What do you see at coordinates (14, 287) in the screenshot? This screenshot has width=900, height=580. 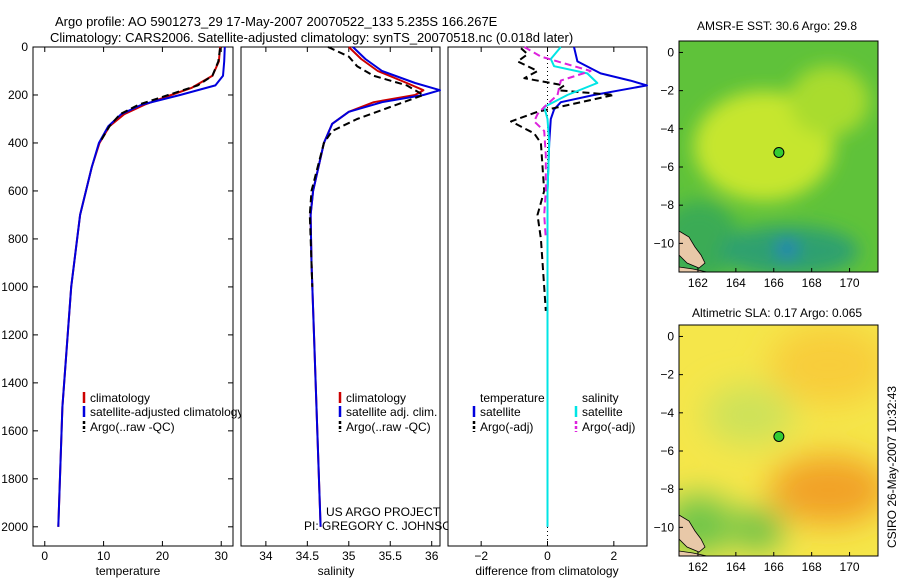 I see `y-tick-label: 1000` at bounding box center [14, 287].